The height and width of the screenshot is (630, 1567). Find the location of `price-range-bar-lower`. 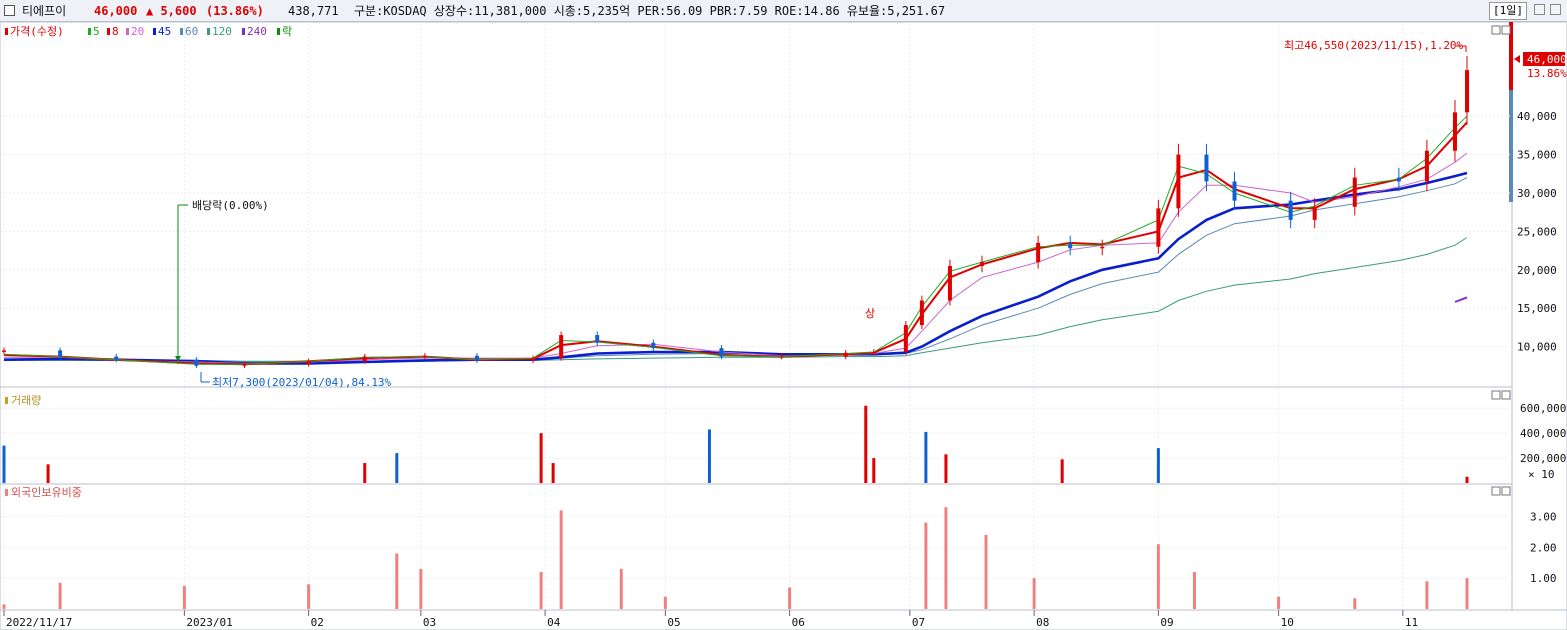

price-range-bar-lower is located at coordinates (1511, 146).